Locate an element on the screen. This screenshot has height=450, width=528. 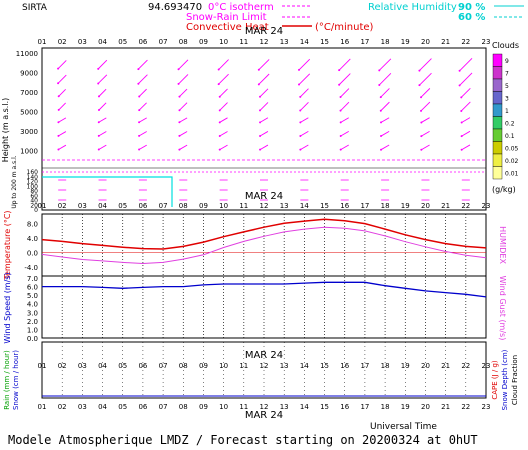
temperature-line is located at coordinates (264, 234).